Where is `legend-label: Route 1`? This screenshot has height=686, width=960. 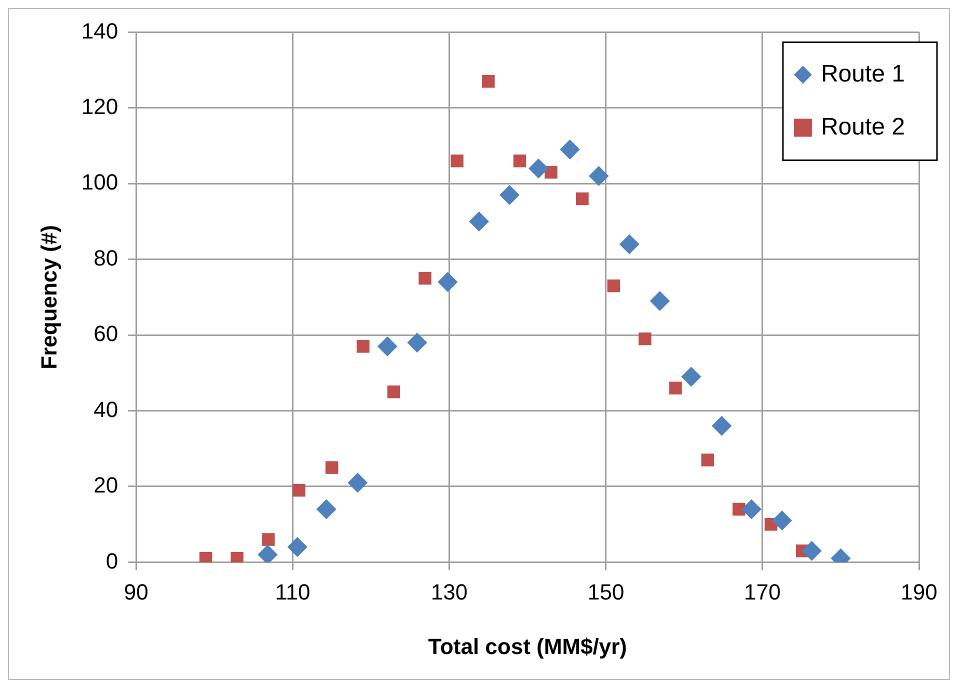
legend-label: Route 1 is located at coordinates (863, 74).